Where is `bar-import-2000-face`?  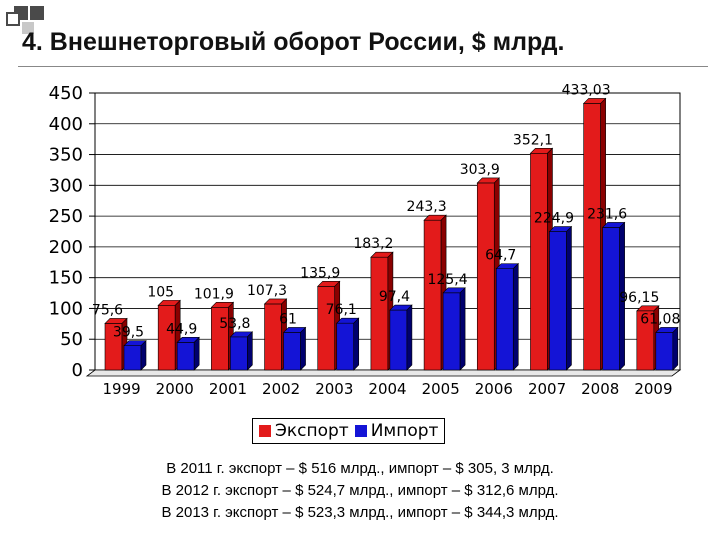
bar-import-2000-face is located at coordinates (185, 356).